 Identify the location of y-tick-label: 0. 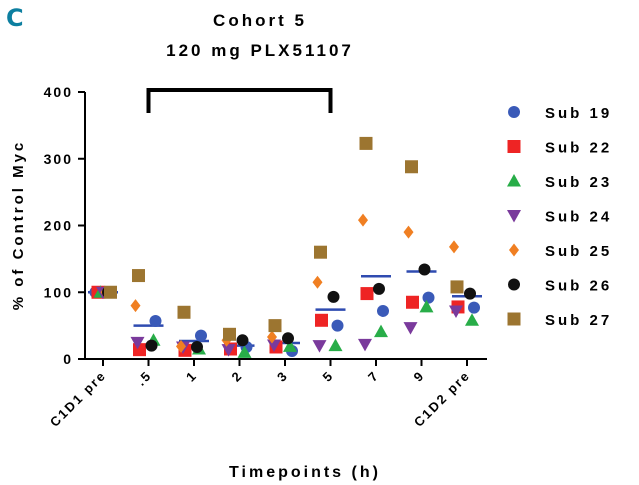
(68, 359).